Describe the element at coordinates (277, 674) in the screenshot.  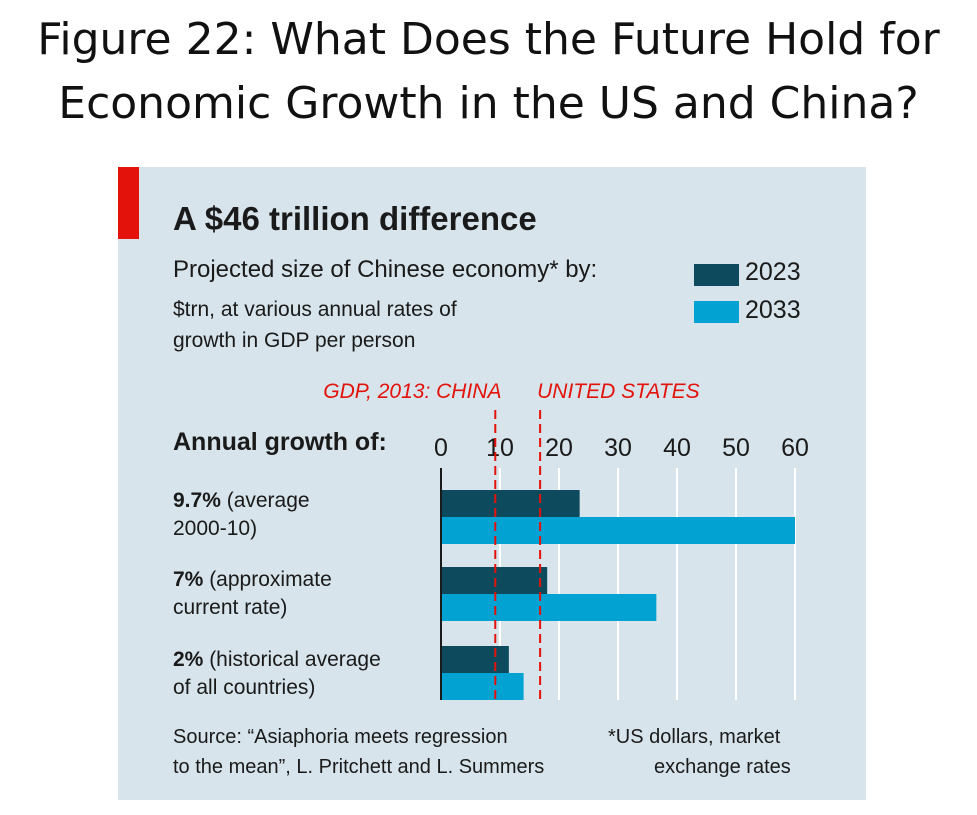
I see `category-label-2: 2% (historical average of all countries)` at that location.